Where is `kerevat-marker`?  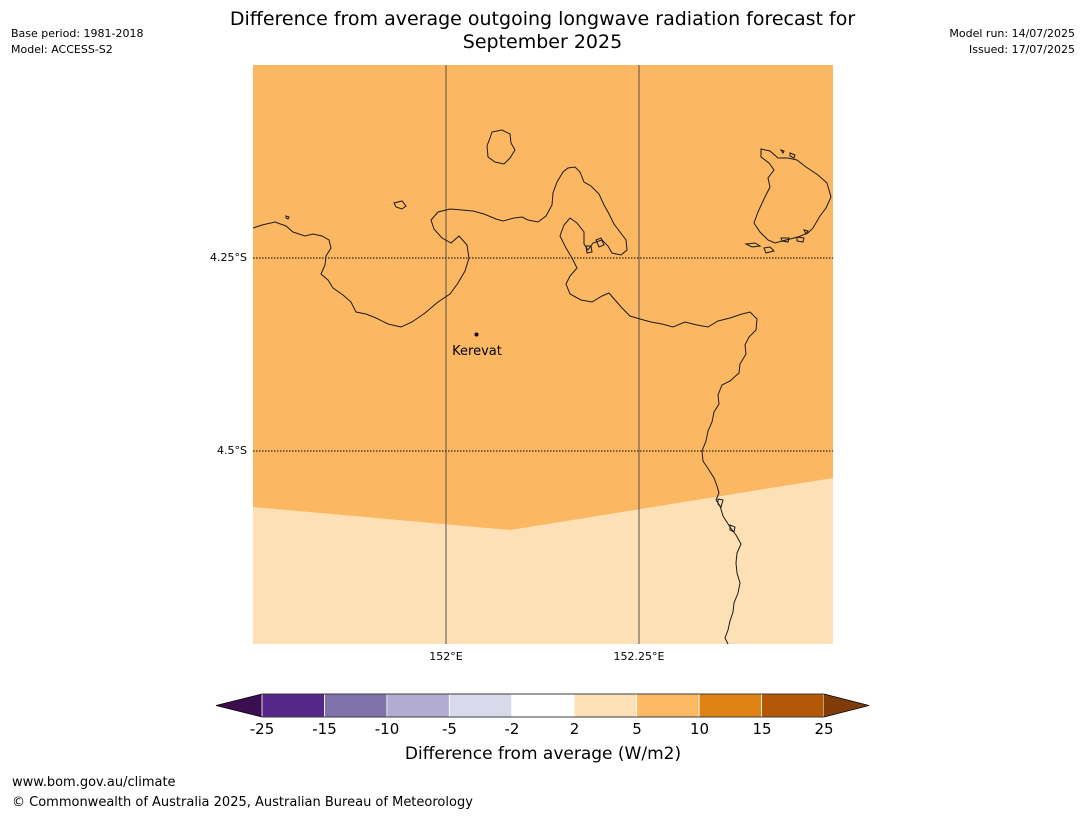 kerevat-marker is located at coordinates (476, 334).